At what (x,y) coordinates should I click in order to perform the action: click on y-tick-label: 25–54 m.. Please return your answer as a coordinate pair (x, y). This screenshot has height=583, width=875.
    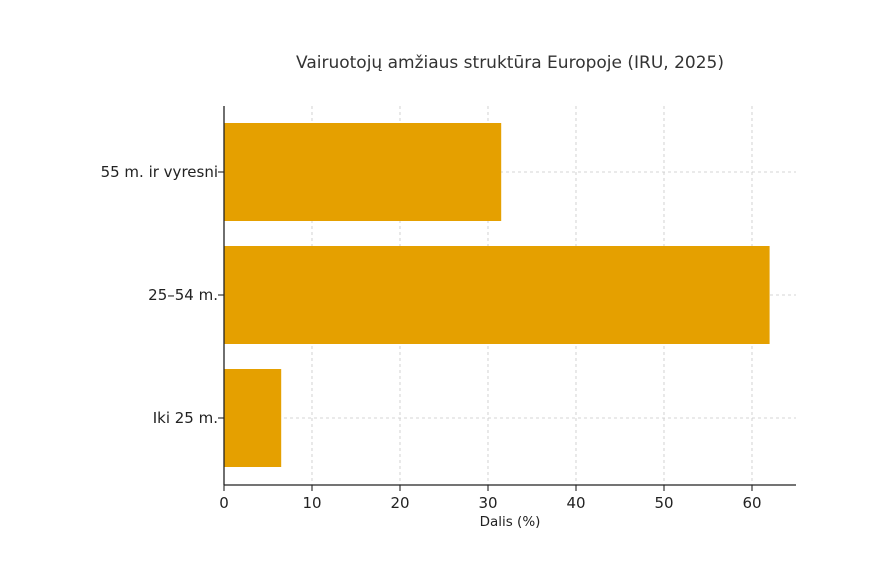
    Looking at the image, I should click on (183, 295).